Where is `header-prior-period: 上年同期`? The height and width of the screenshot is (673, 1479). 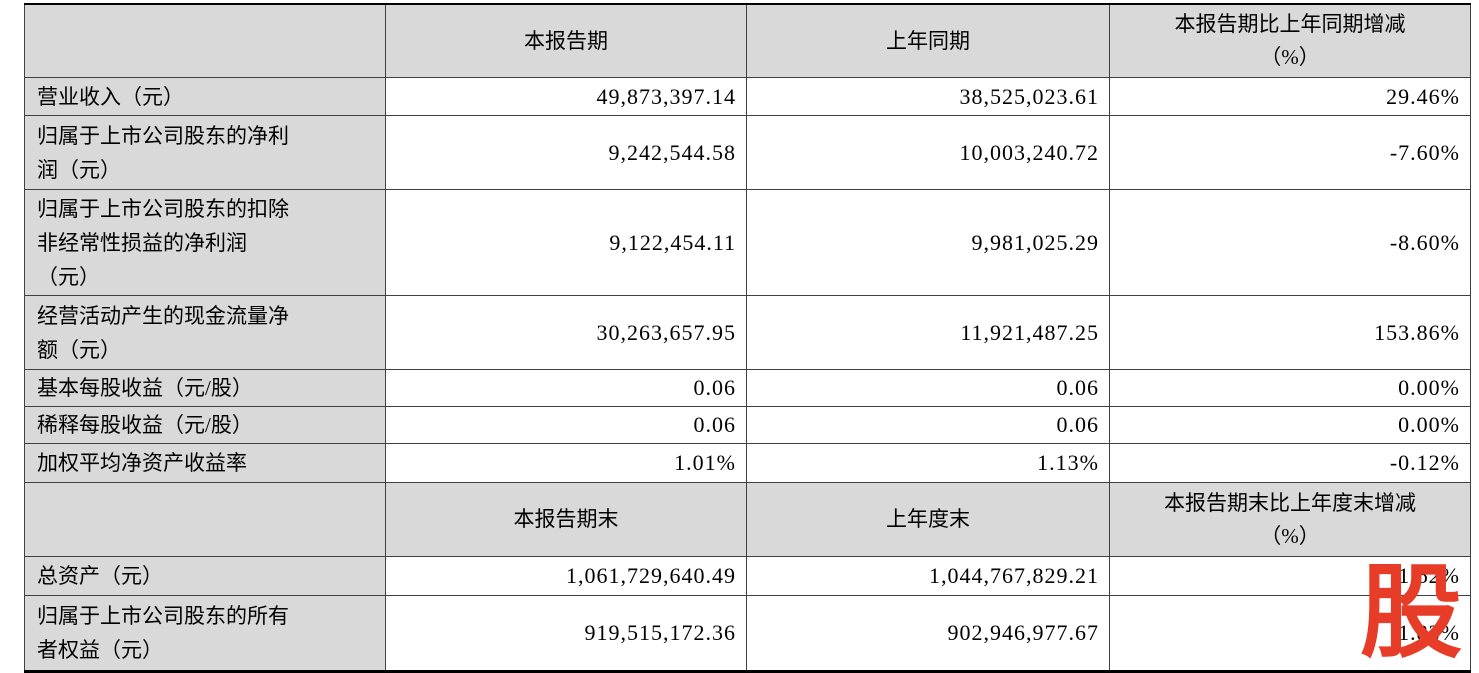 header-prior-period: 上年同期 is located at coordinates (928, 40).